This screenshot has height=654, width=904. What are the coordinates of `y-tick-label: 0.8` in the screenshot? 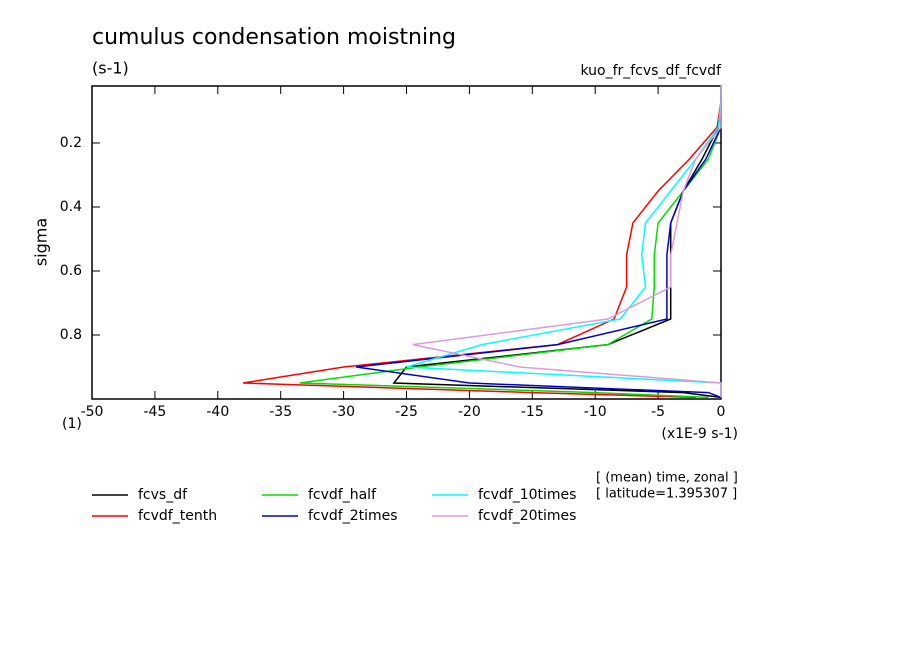 It's located at (71, 335).